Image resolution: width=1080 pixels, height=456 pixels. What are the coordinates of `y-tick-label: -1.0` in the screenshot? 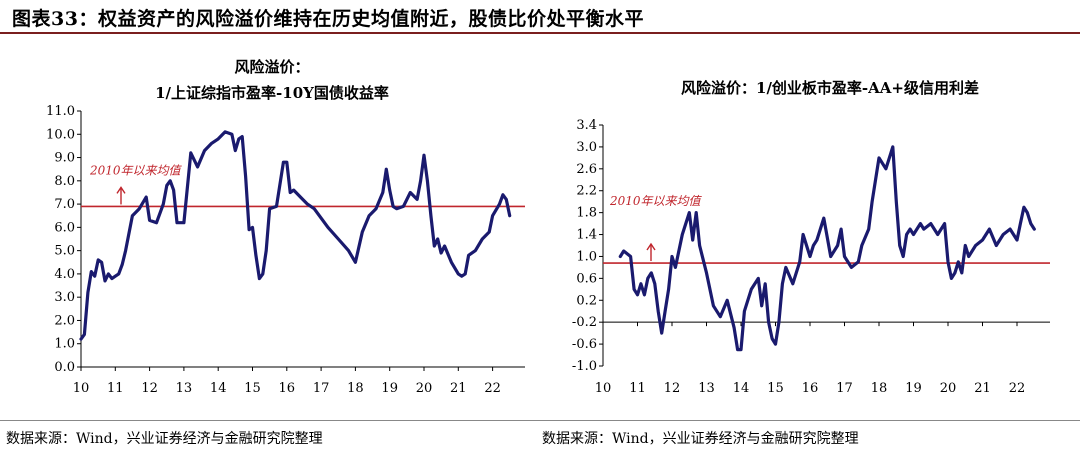 It's located at (584, 366).